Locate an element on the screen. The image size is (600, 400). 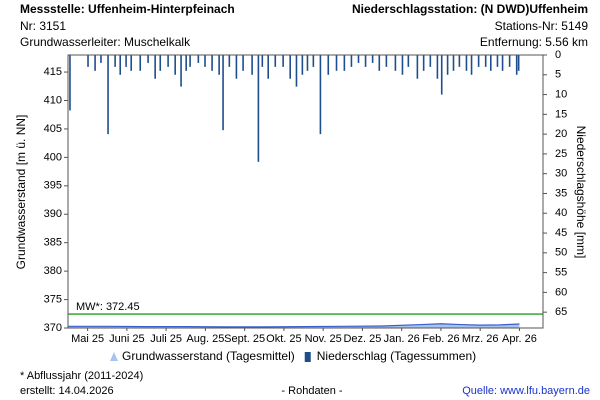
y-tick-label: 410 is located at coordinates (53, 100).